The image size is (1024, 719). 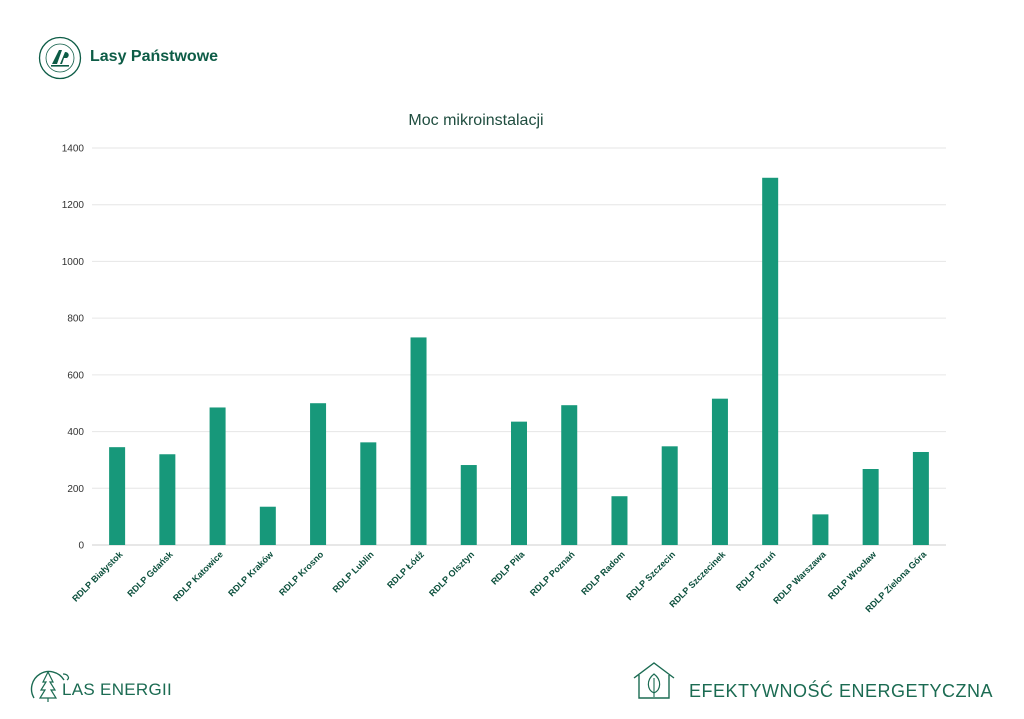 What do you see at coordinates (75, 319) in the screenshot?
I see `y-tick-label: 800` at bounding box center [75, 319].